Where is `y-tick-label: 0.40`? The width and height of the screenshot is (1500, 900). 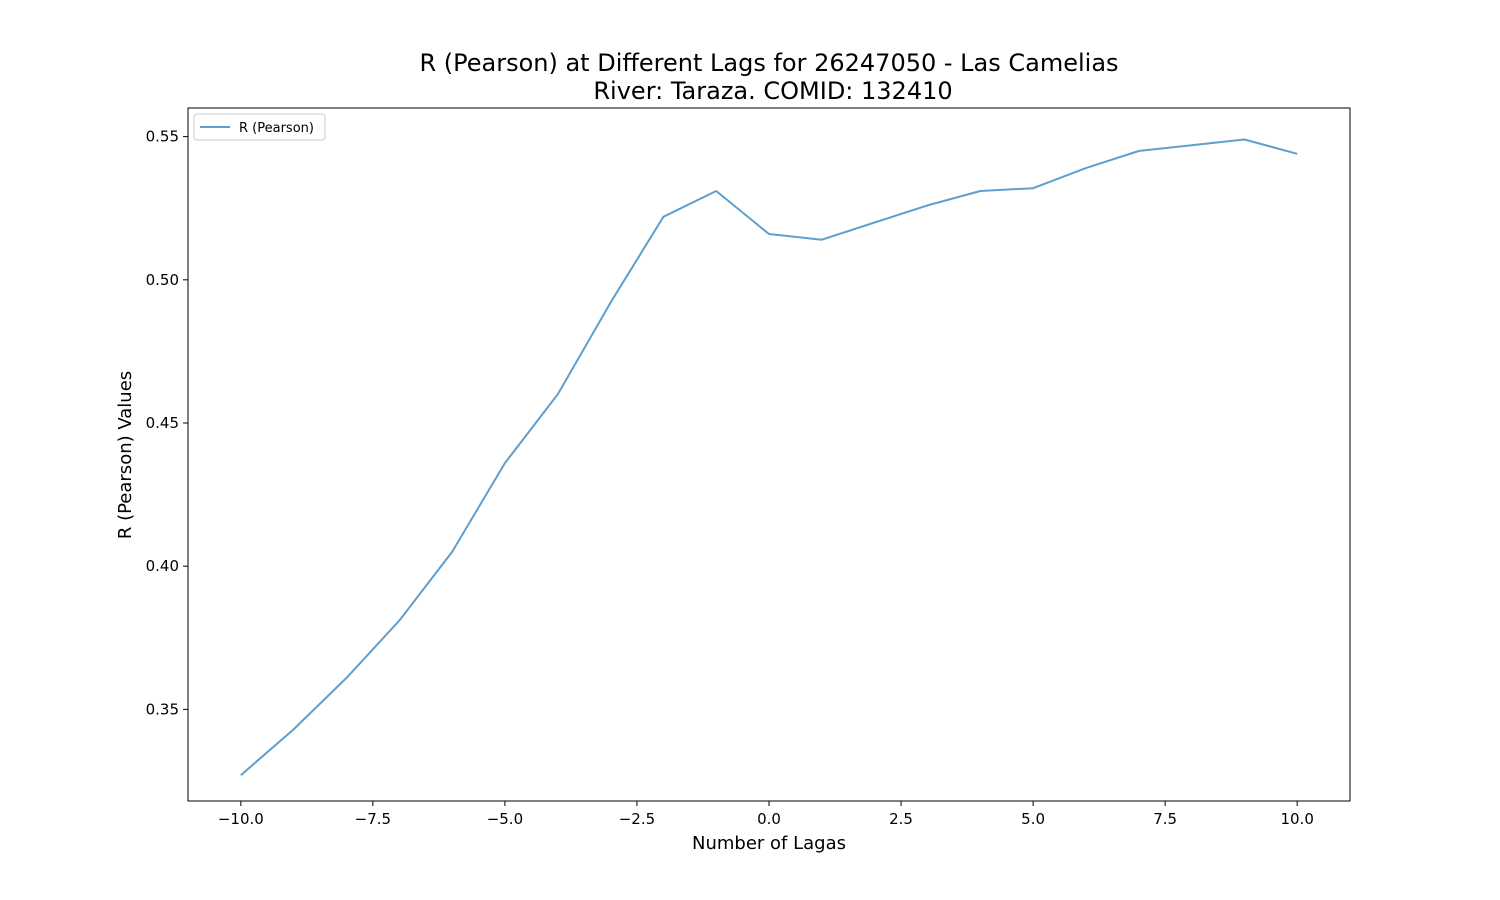 y-tick-label: 0.40 is located at coordinates (162, 566).